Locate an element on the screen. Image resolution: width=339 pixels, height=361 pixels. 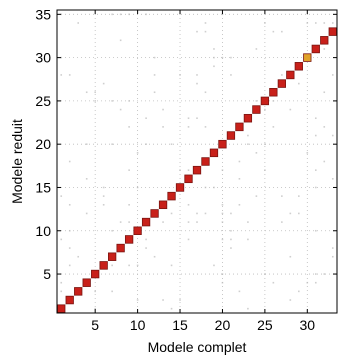
x-tick-labels: 5 10 15 20 25 30 is located at coordinates (203, 325).